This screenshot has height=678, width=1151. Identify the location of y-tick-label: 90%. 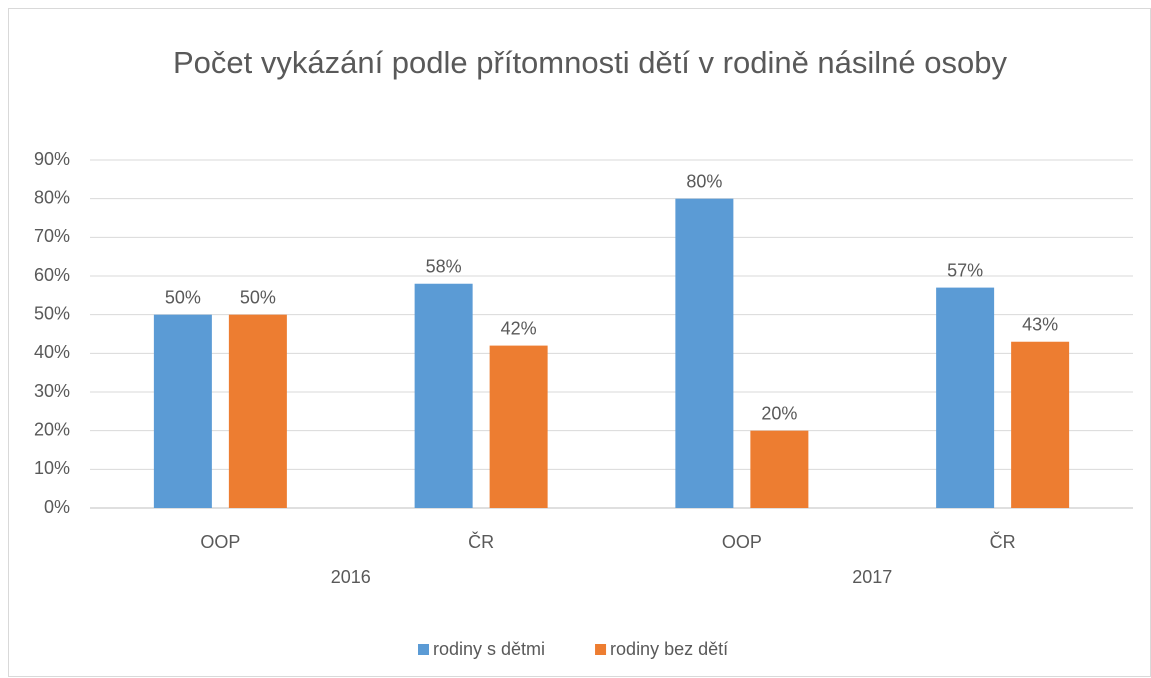
(52, 159).